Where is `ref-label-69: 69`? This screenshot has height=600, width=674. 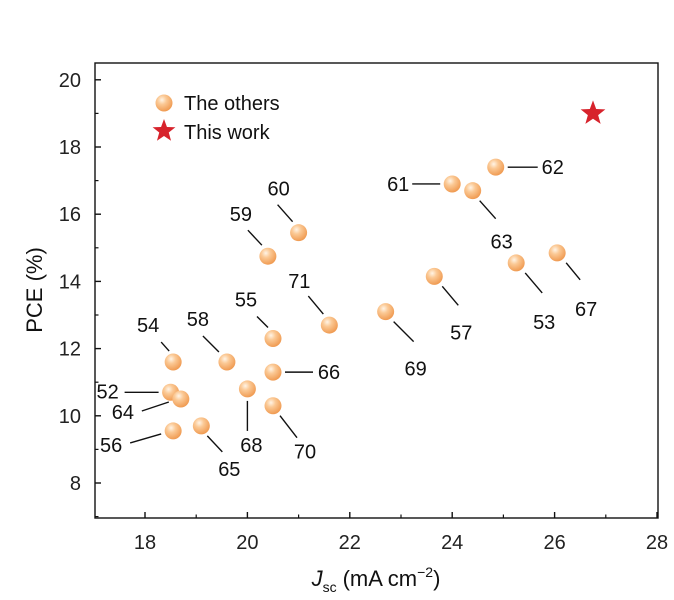 ref-label-69: 69 is located at coordinates (416, 370).